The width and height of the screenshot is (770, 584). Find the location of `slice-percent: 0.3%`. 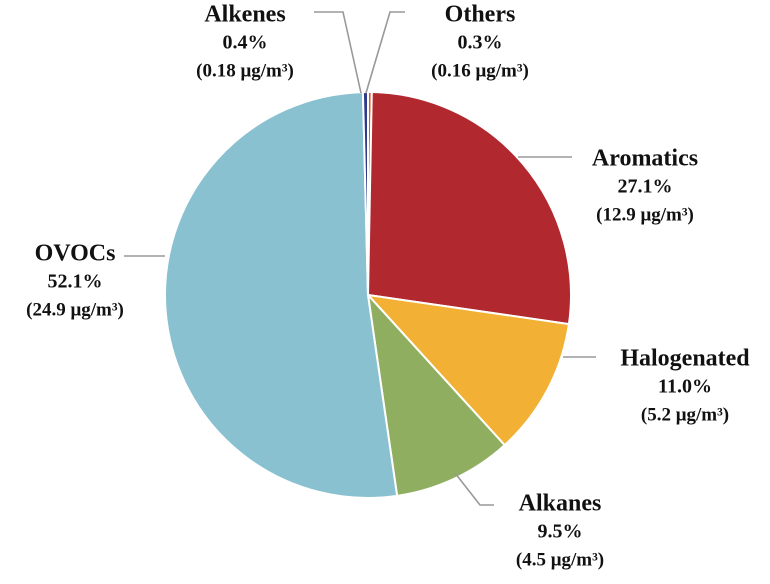

slice-percent: 0.3% is located at coordinates (480, 43).